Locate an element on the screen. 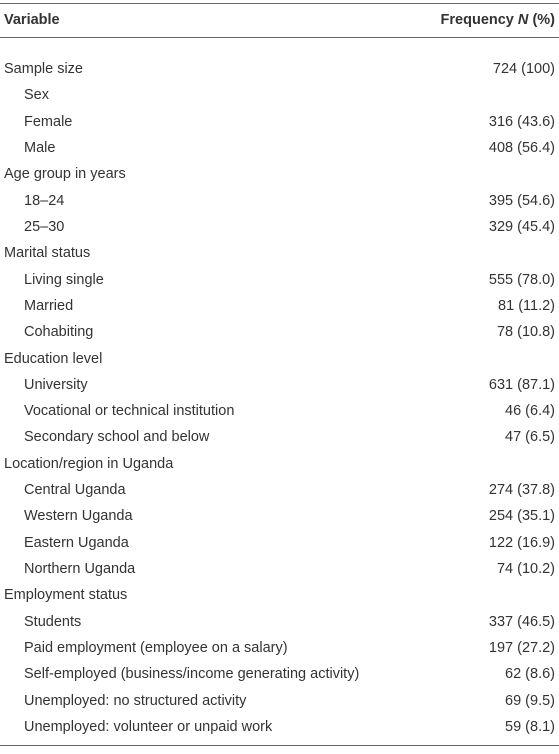 The width and height of the screenshot is (559, 754). row-label: Male is located at coordinates (40, 147).